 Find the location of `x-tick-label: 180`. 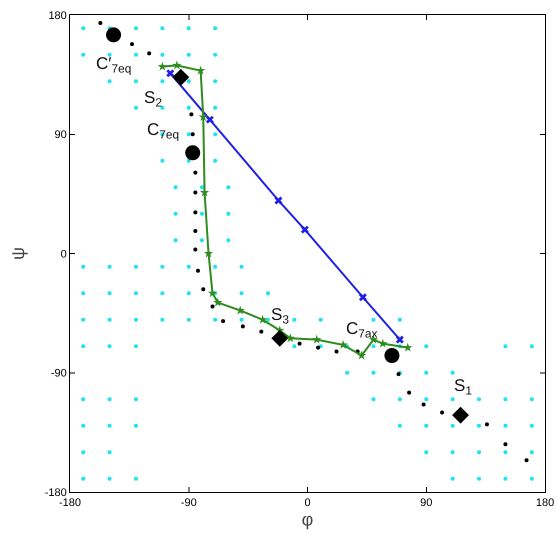

x-tick-label: 180 is located at coordinates (545, 503).